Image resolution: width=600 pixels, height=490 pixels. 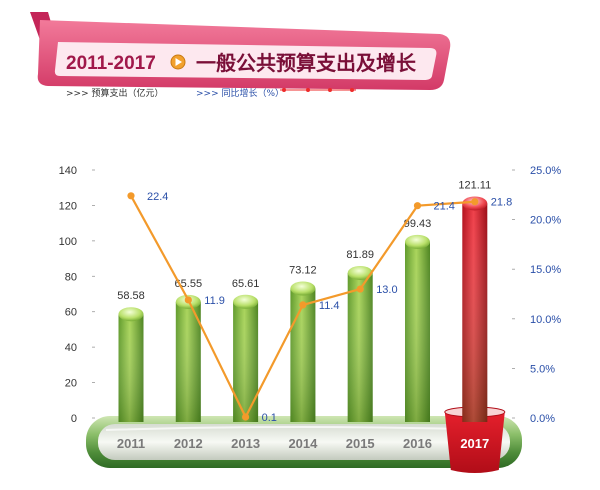 I want to click on left-axis-tick-label: 40, so click(x=71, y=348).